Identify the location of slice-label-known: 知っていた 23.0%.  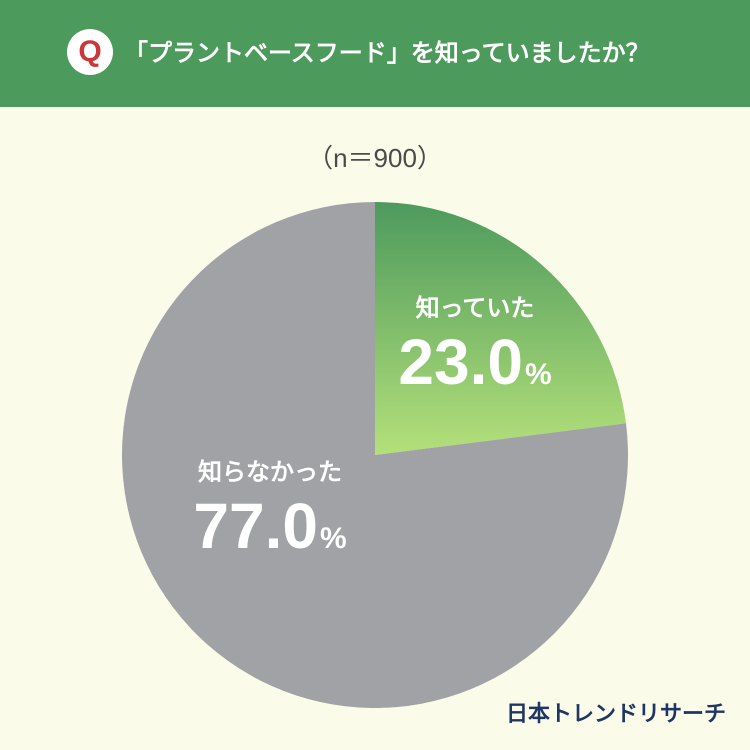
(475, 342).